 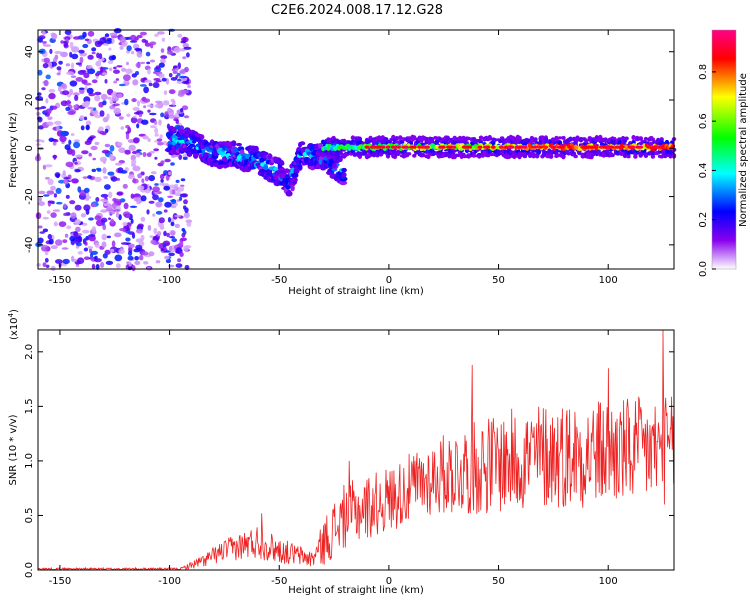 I want to click on x-tick-label: 100, so click(x=608, y=280).